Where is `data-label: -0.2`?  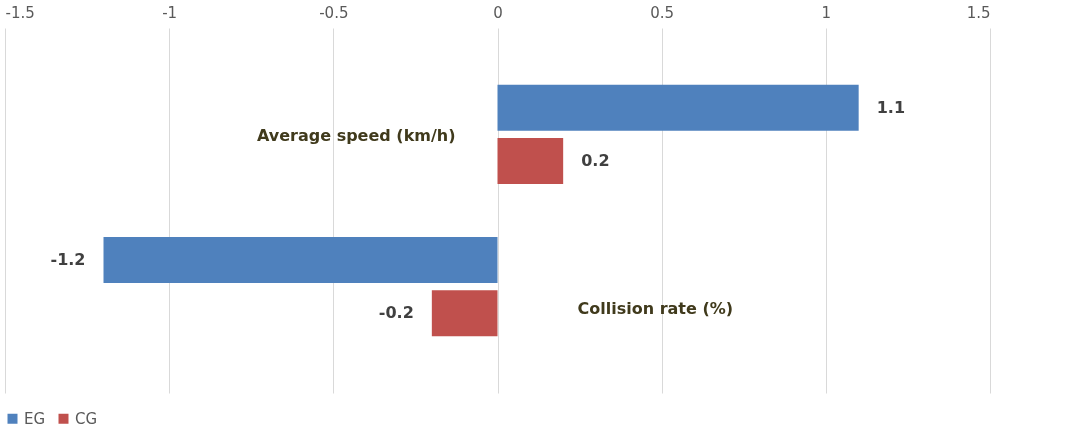 data-label: -0.2 is located at coordinates (396, 313).